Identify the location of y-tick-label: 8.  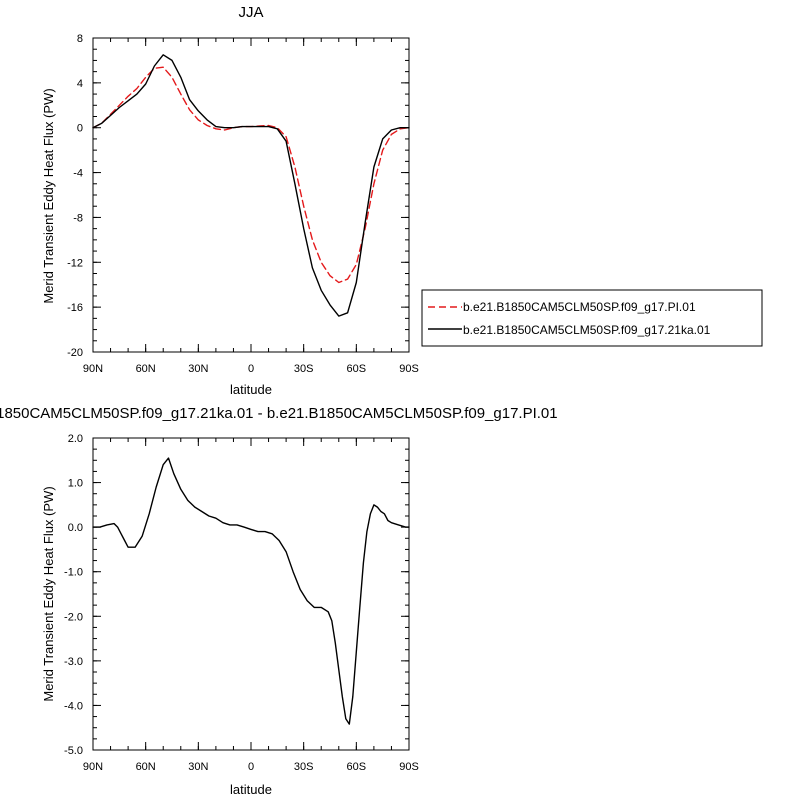
(80, 39).